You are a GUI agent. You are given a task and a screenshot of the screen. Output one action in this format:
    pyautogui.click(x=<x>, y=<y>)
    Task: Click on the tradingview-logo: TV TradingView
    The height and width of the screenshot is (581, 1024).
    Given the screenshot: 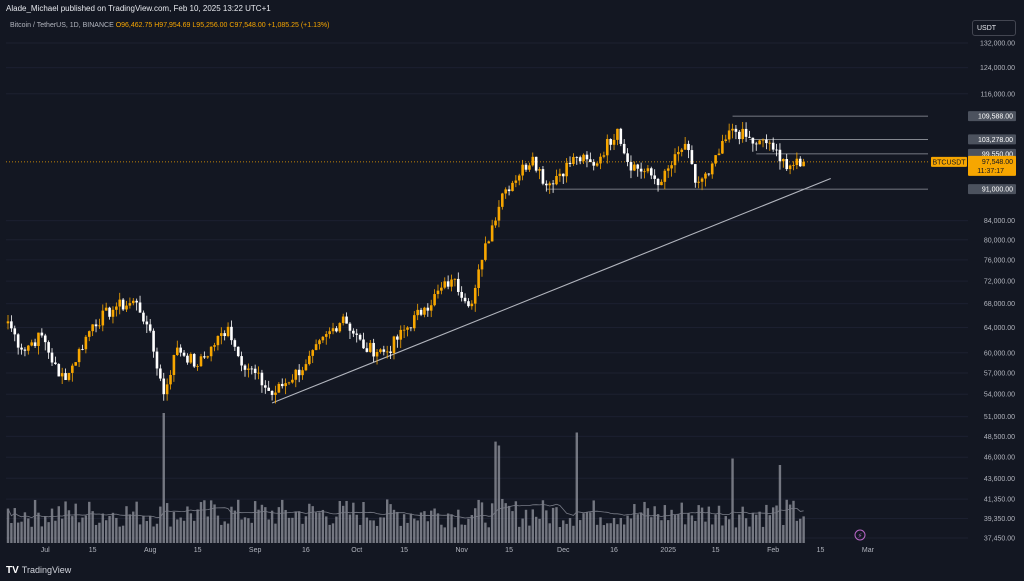 What is the action you would take?
    pyautogui.click(x=38, y=570)
    